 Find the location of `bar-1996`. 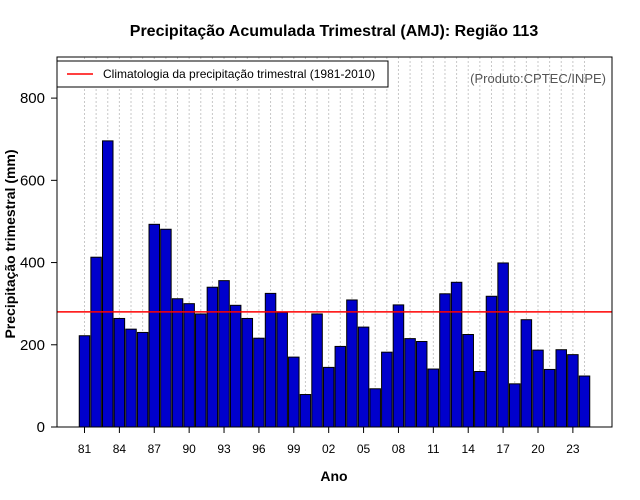

bar-1996 is located at coordinates (259, 382).